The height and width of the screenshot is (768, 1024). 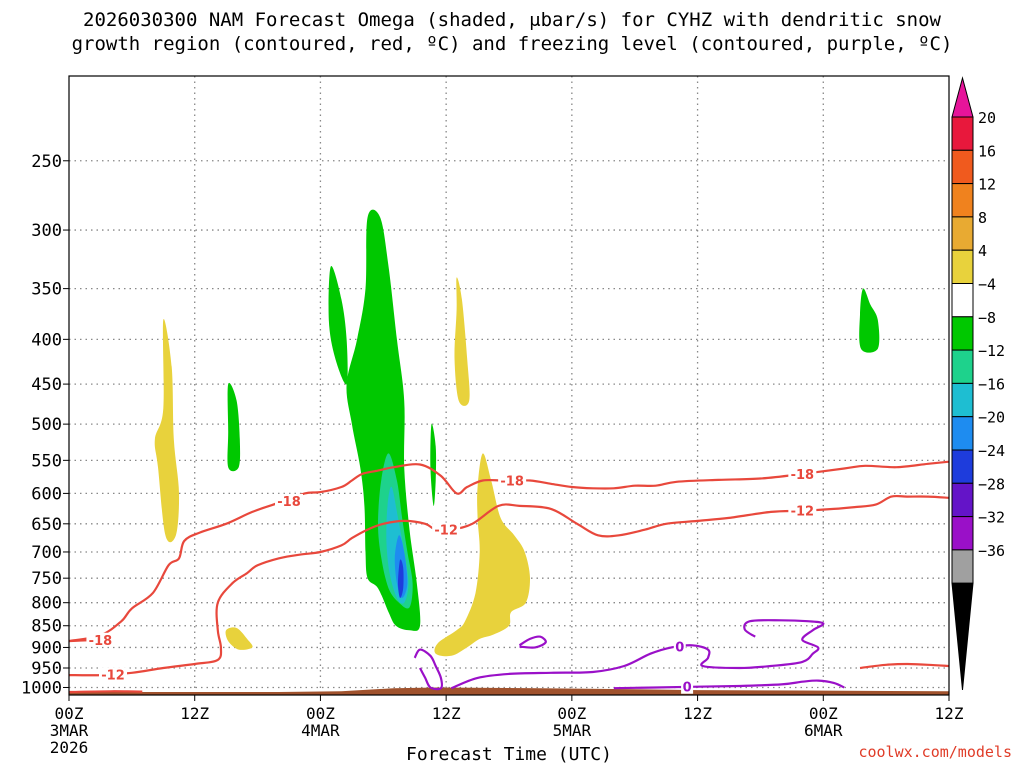 I want to click on dendritic-contour-label-0-2: -18, so click(x=803, y=475).